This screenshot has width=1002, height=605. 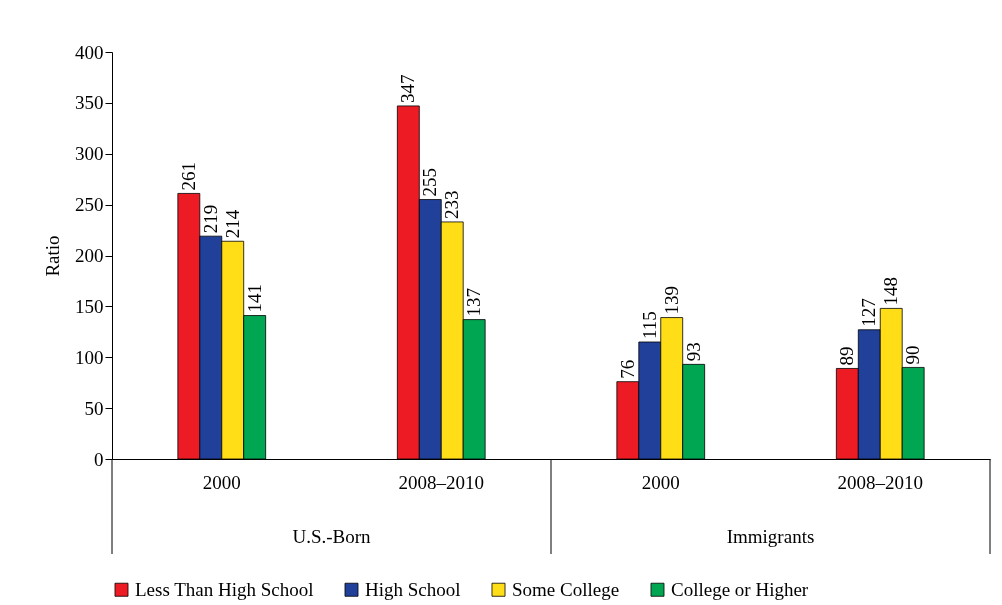 What do you see at coordinates (89, 103) in the screenshot?
I see `y-tick-label: 350` at bounding box center [89, 103].